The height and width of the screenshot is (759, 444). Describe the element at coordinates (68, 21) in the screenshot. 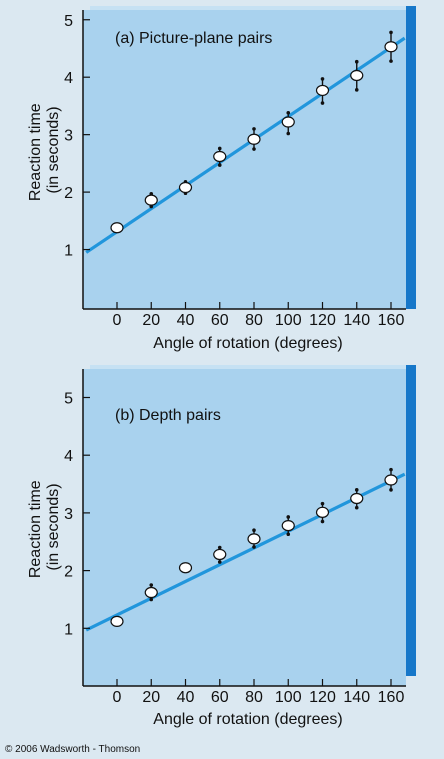

I see `panel-a-y-tick-label: 5` at that location.